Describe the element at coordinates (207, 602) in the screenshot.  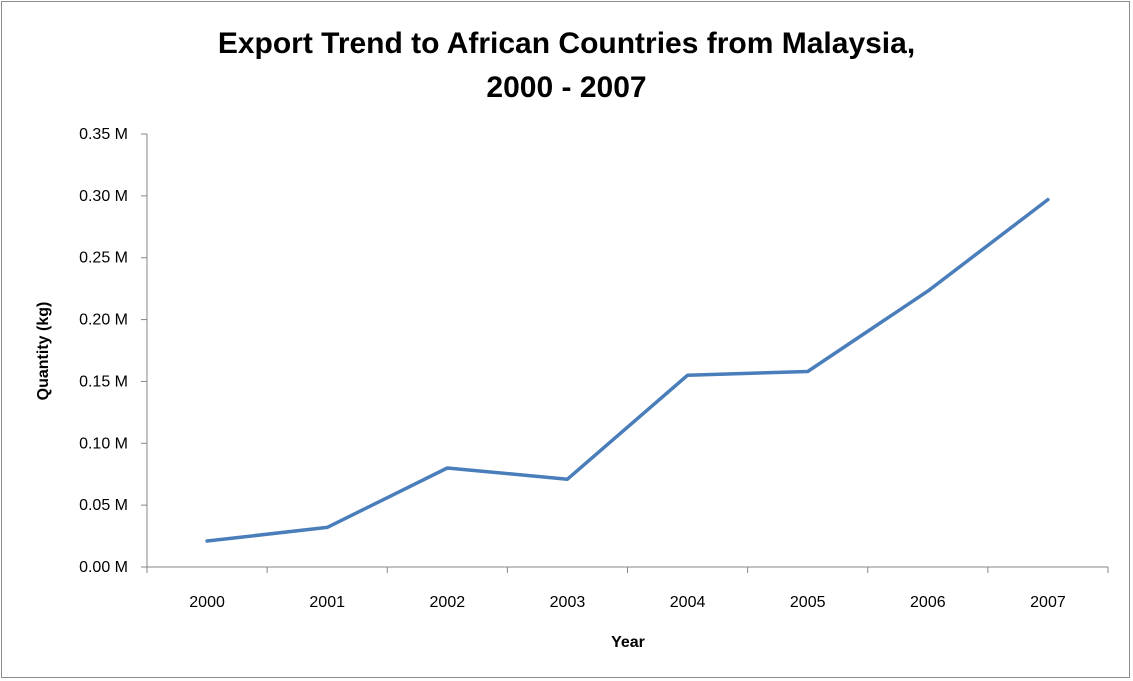
I see `x-tick-label: 2000` at that location.